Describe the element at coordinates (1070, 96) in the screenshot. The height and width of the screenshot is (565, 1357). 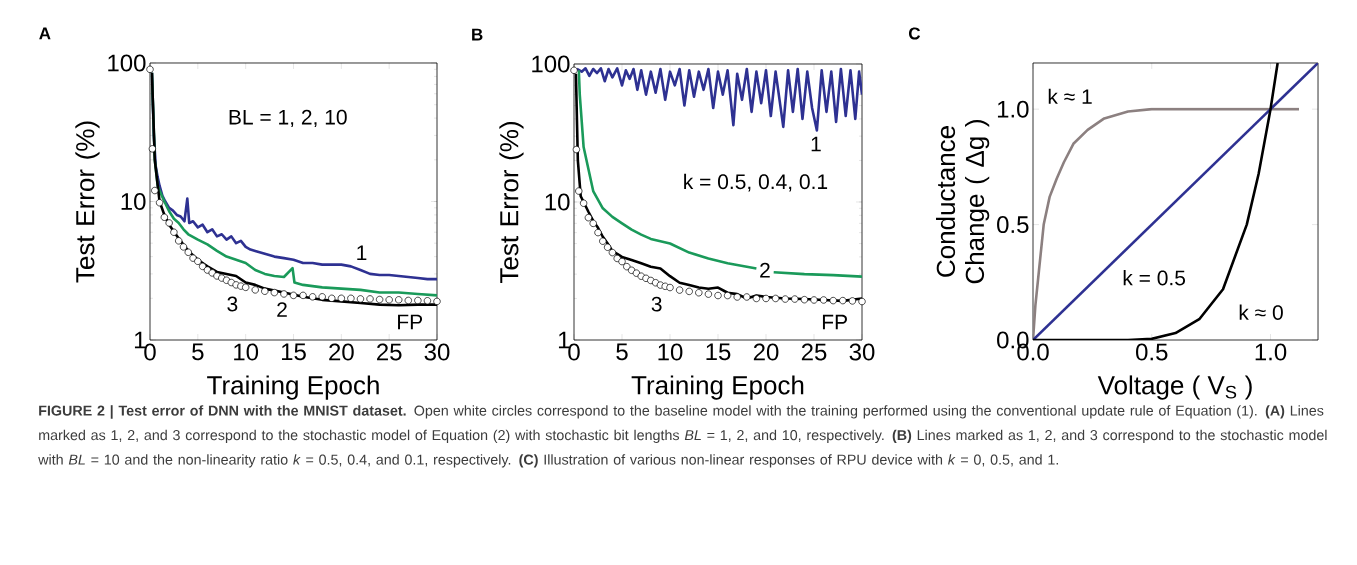
I see `annotation: k ≈ 1` at that location.